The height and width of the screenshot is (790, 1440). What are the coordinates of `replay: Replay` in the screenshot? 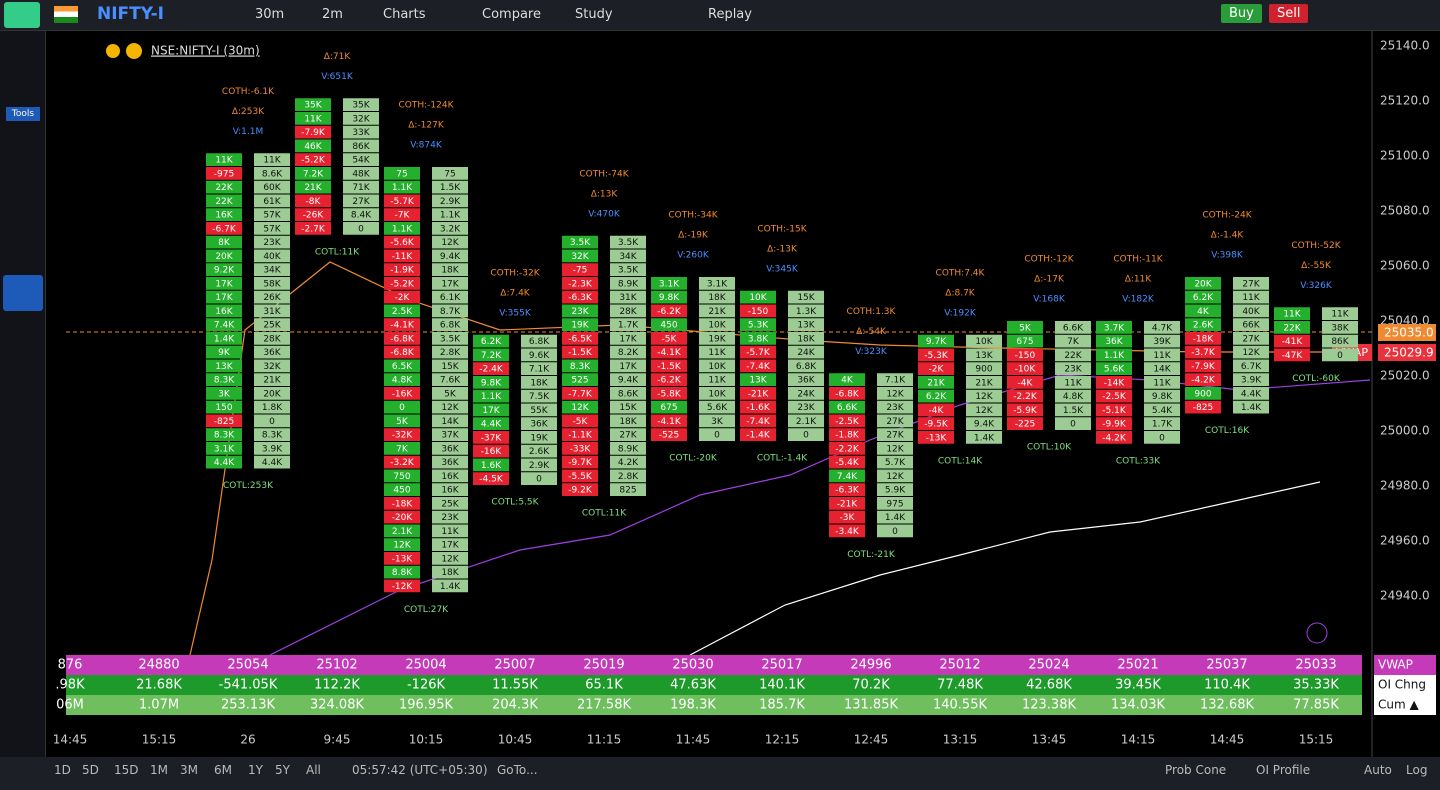 It's located at (730, 14).